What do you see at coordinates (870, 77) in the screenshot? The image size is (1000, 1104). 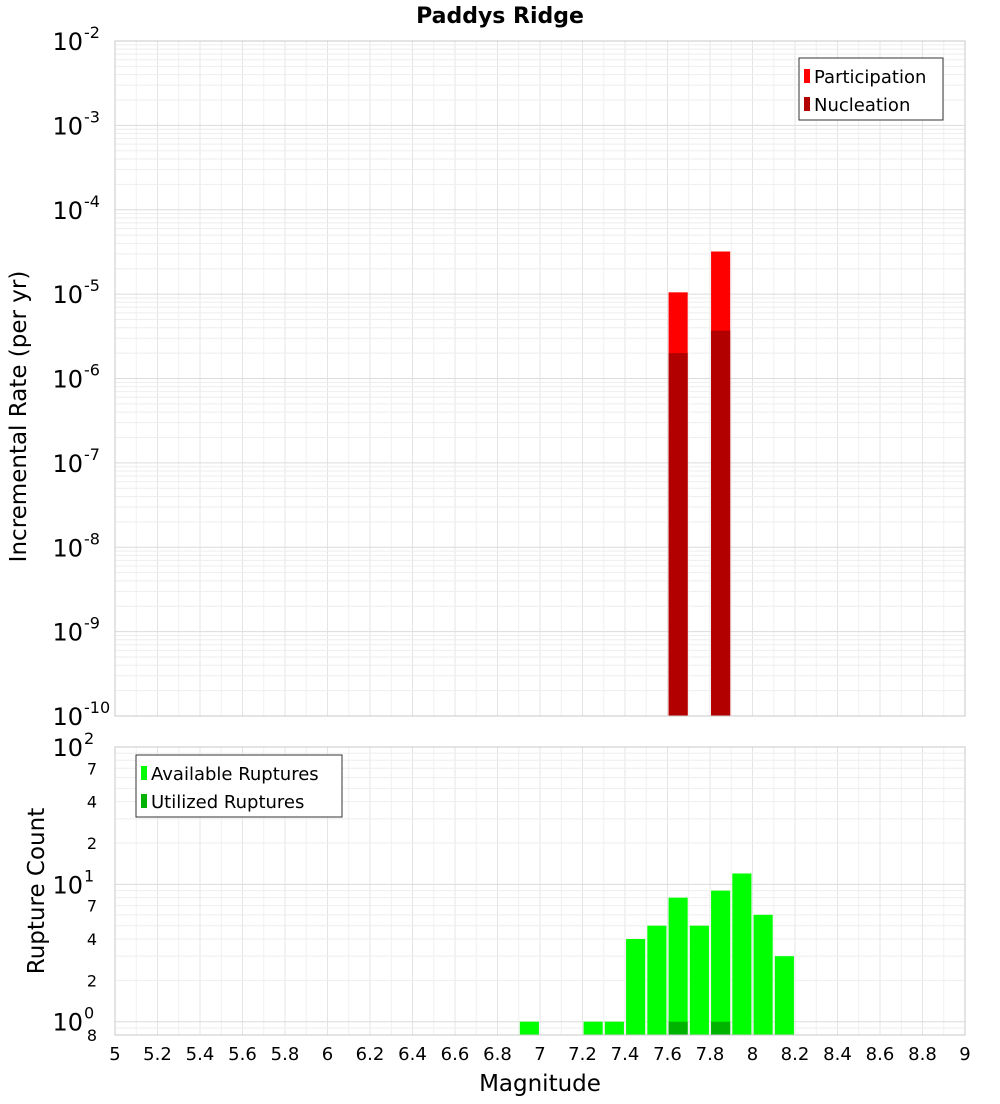 I see `legend-entry: Participation` at bounding box center [870, 77].